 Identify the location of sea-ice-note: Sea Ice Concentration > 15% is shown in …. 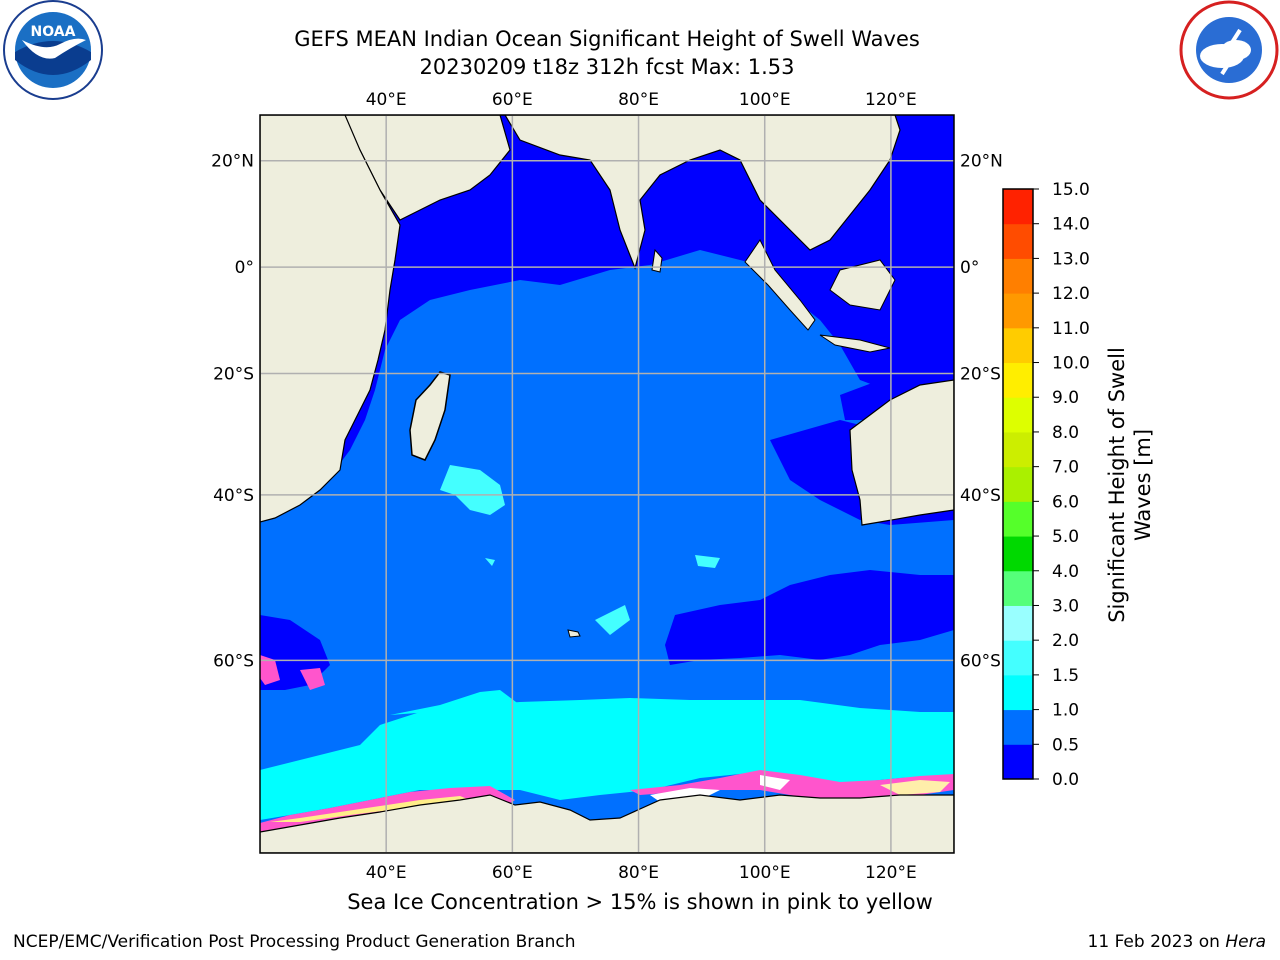
(640, 902).